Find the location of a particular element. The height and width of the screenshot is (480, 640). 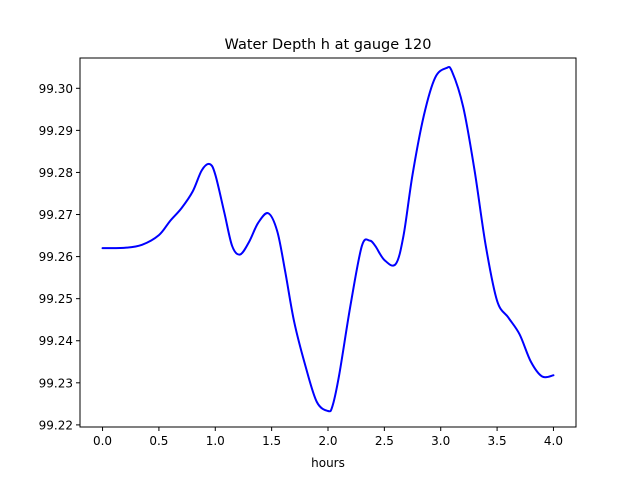

x-tick-label: 0.0 is located at coordinates (102, 441).